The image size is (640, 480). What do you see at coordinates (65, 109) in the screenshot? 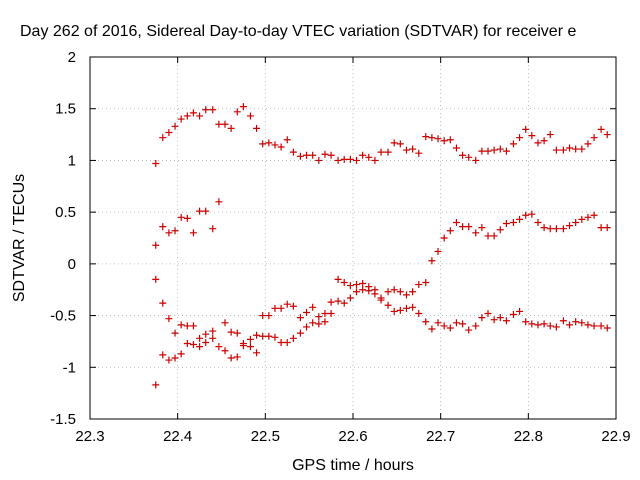
I see `y-tick-label: 1.5` at bounding box center [65, 109].